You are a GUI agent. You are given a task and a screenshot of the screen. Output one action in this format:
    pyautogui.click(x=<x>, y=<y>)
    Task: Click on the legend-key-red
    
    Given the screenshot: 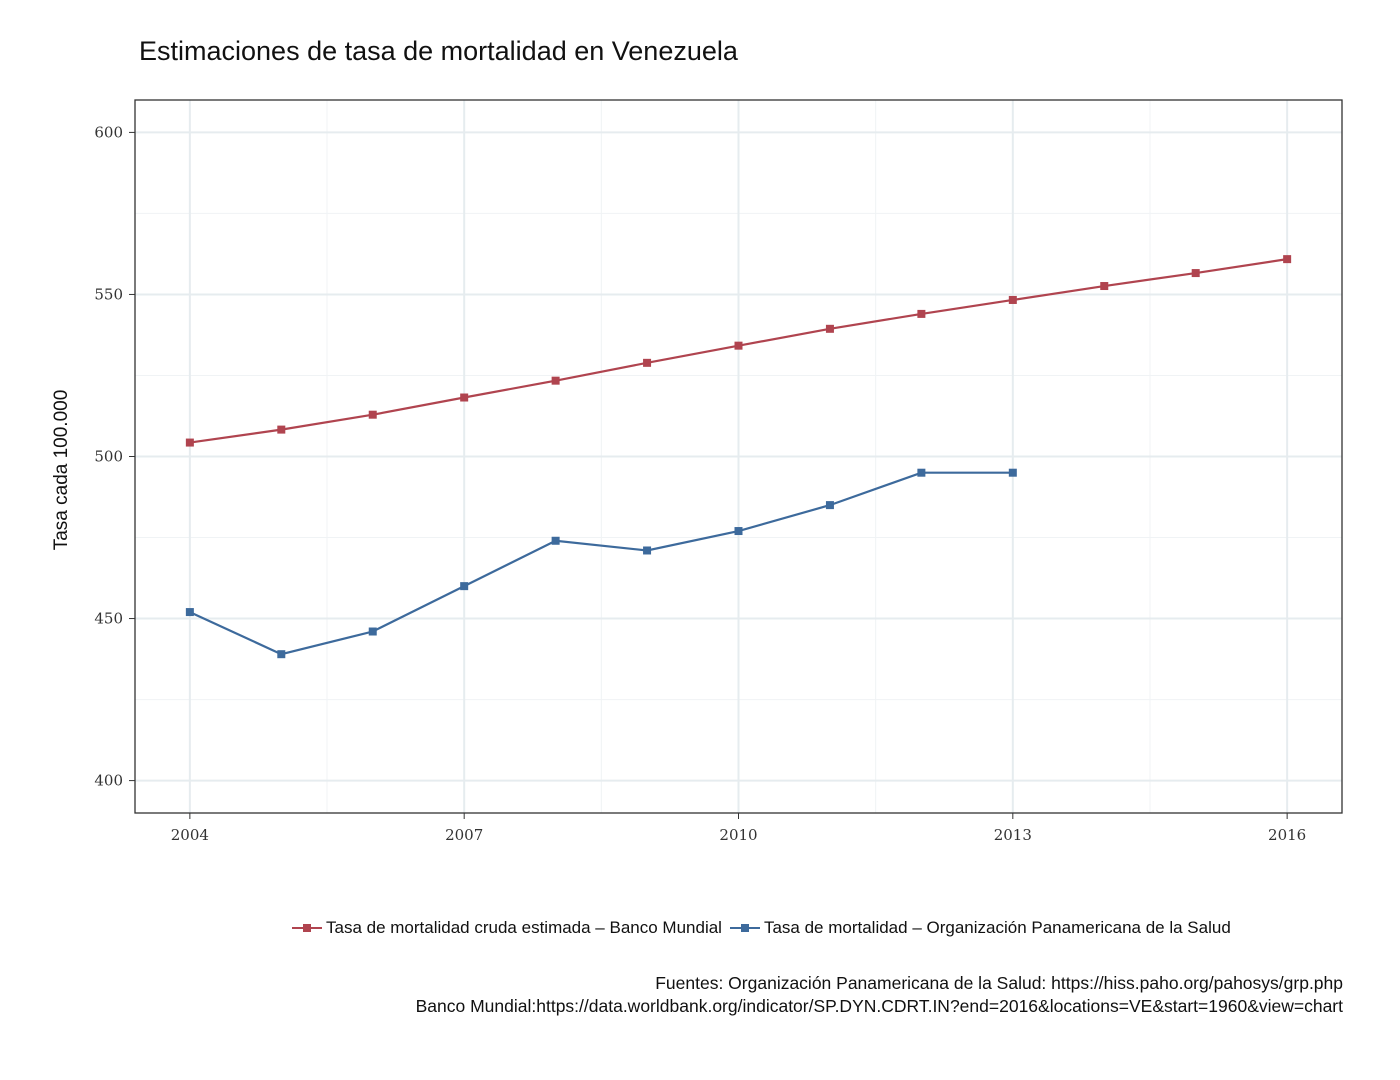 What is the action you would take?
    pyautogui.click(x=307, y=928)
    